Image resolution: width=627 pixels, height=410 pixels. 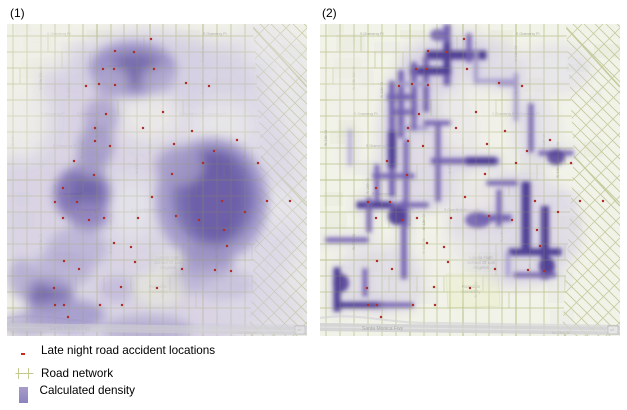 I want to click on svg-text: W 24th St, so click(x=326, y=138).